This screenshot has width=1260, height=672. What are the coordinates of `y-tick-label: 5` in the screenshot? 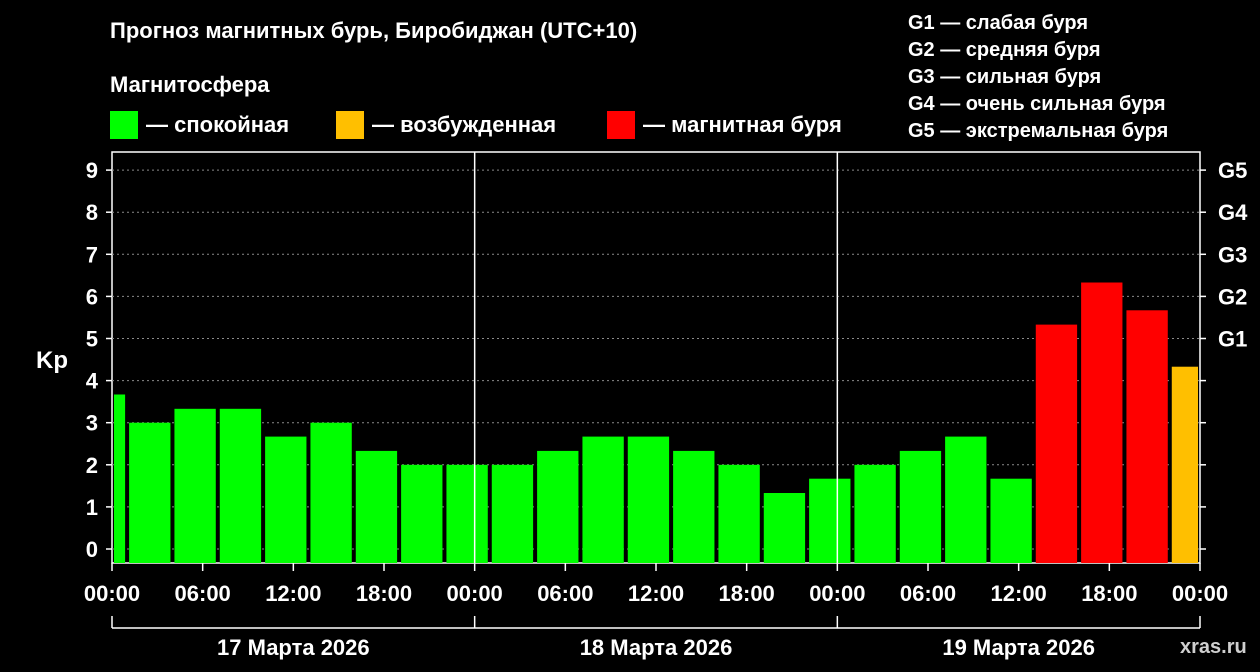 It's located at (92, 339).